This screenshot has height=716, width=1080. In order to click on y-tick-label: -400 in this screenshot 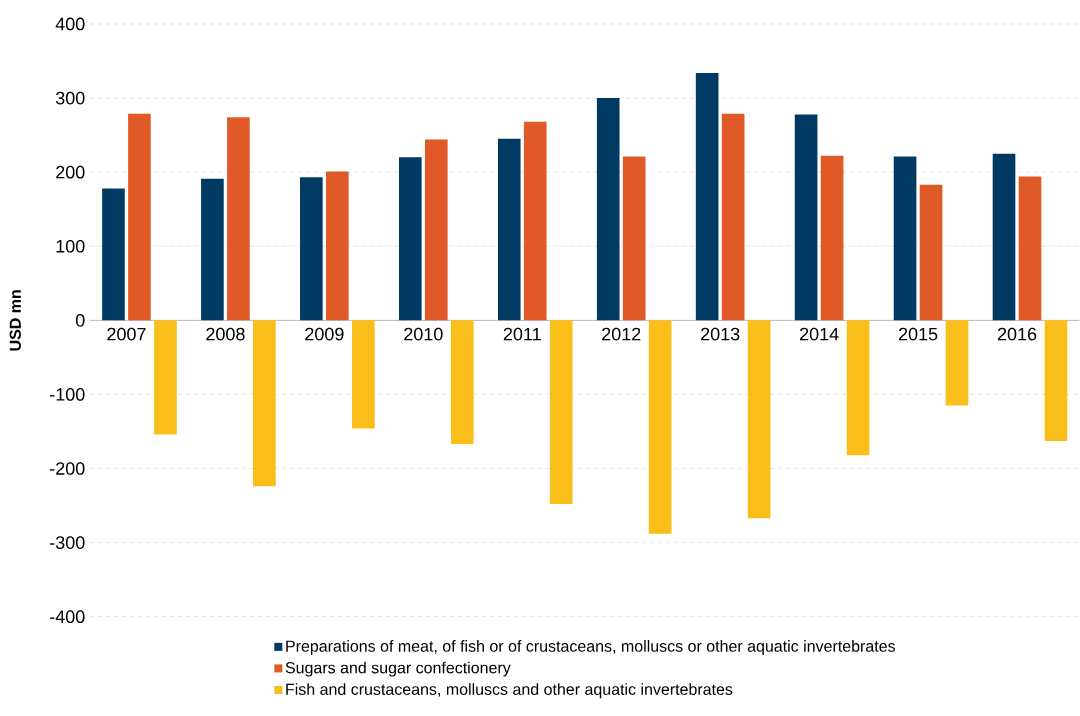, I will do `click(67, 617)`.